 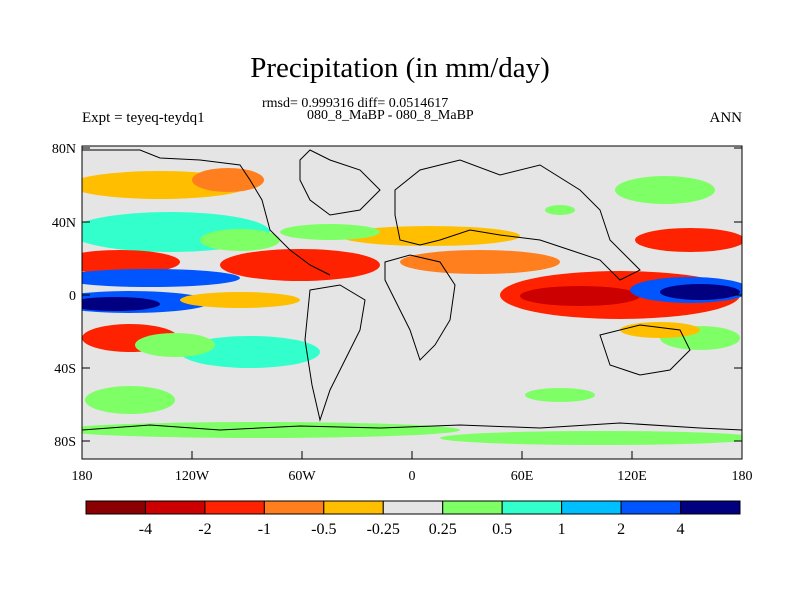 What do you see at coordinates (264, 529) in the screenshot?
I see `colorbar-label-2: -1` at bounding box center [264, 529].